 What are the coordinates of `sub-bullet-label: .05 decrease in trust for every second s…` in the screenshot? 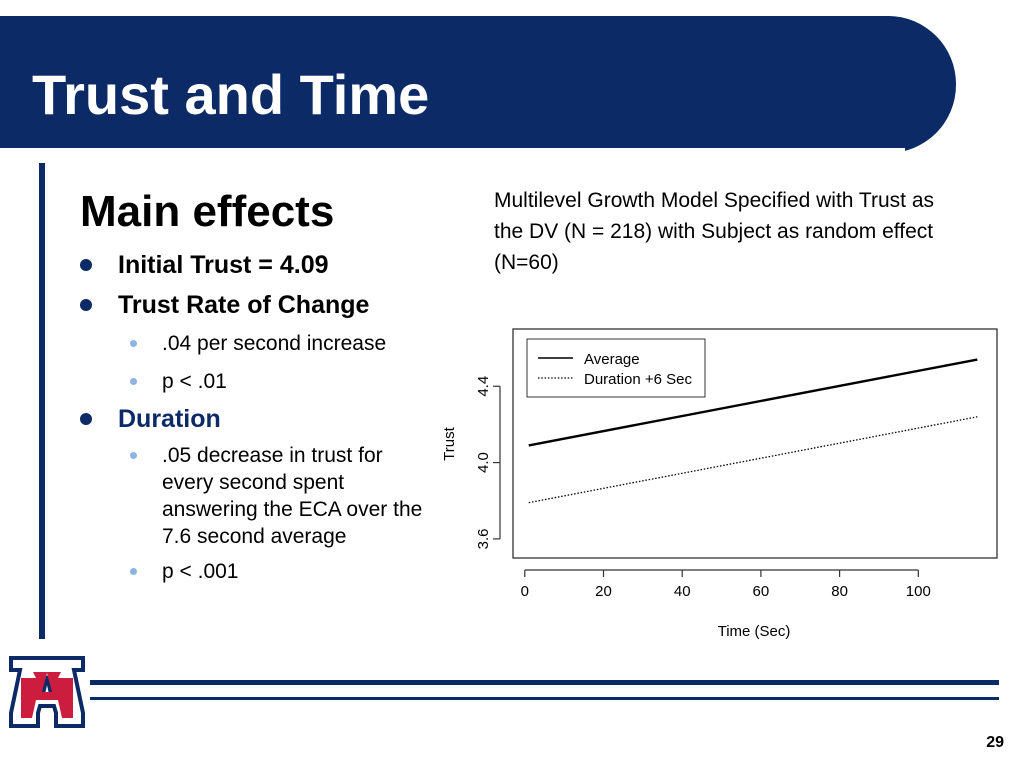 It's located at (292, 496).